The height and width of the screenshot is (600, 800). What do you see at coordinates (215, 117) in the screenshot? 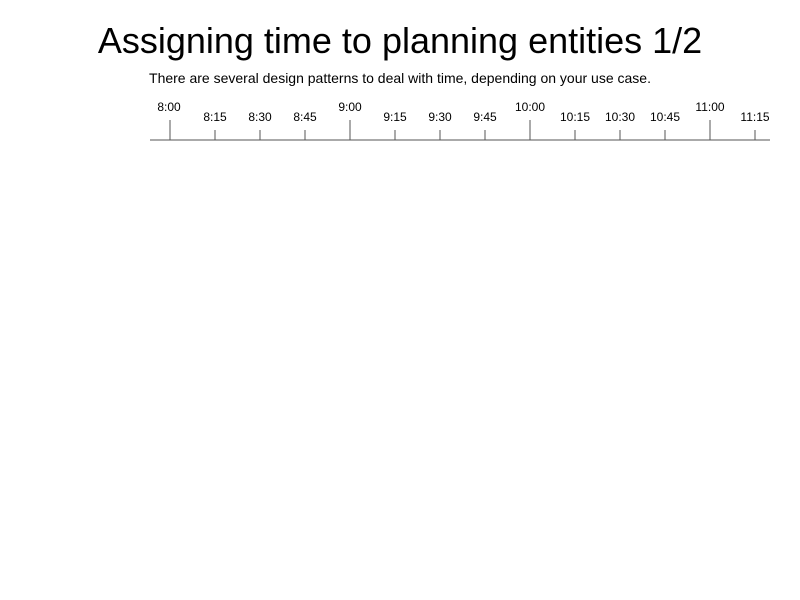
I see `time-axis-tick-label: 8:15` at bounding box center [215, 117].